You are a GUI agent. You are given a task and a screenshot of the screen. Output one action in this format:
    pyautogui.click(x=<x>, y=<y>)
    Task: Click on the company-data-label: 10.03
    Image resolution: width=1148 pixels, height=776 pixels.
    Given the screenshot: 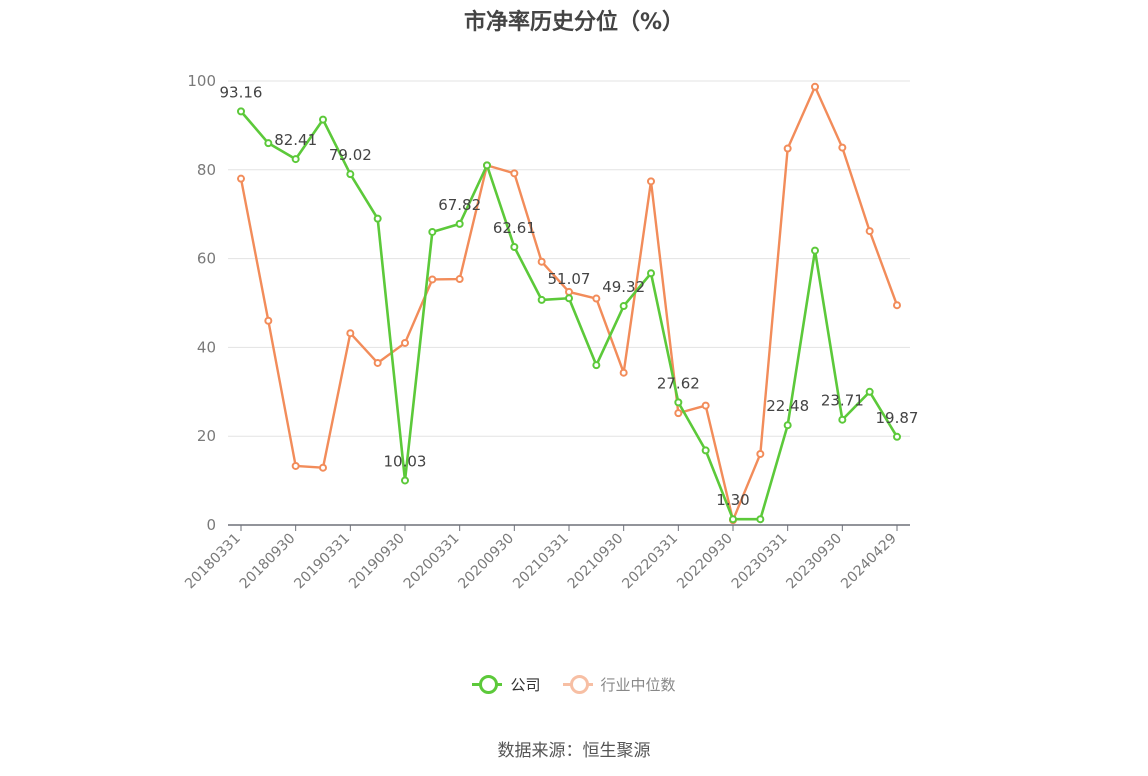 What is the action you would take?
    pyautogui.click(x=405, y=461)
    